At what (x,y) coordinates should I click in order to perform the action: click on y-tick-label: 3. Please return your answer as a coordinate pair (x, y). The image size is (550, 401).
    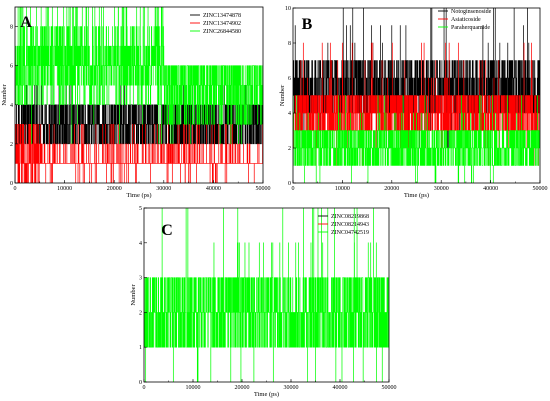
    Looking at the image, I should click on (140, 279).